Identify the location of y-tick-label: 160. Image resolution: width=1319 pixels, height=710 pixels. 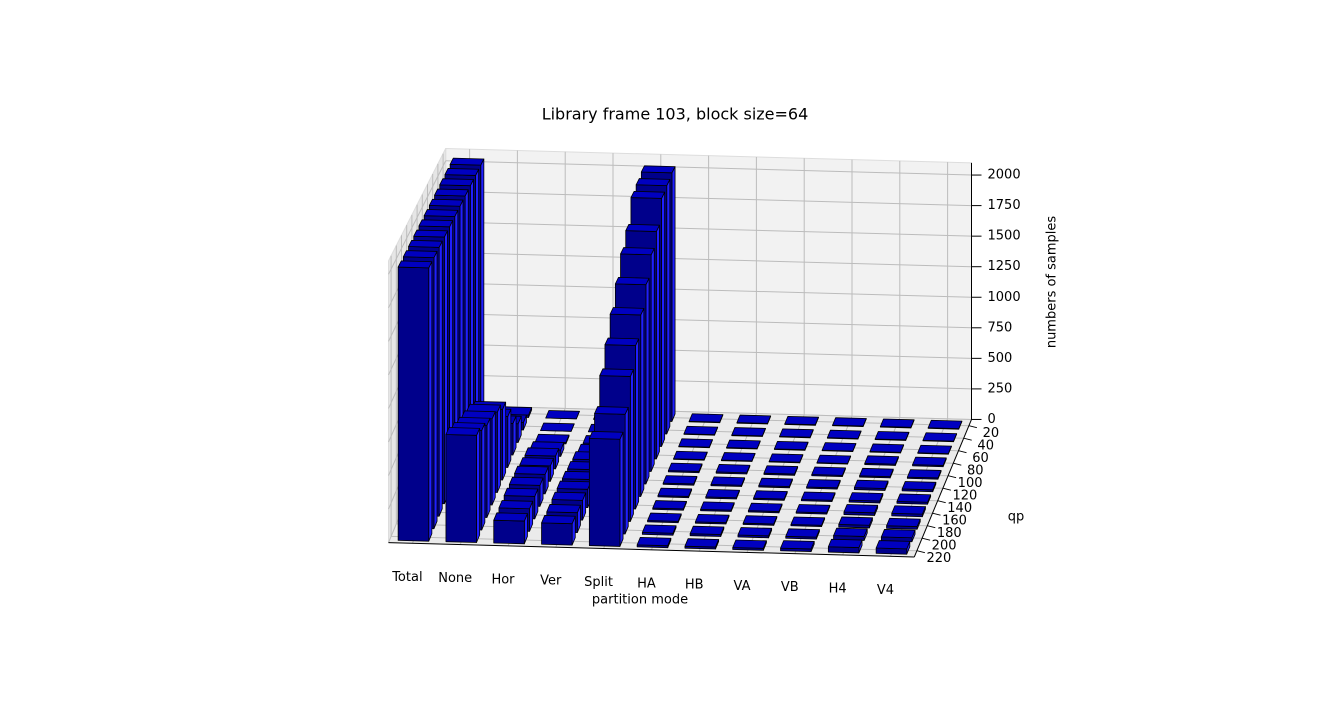
(954, 521).